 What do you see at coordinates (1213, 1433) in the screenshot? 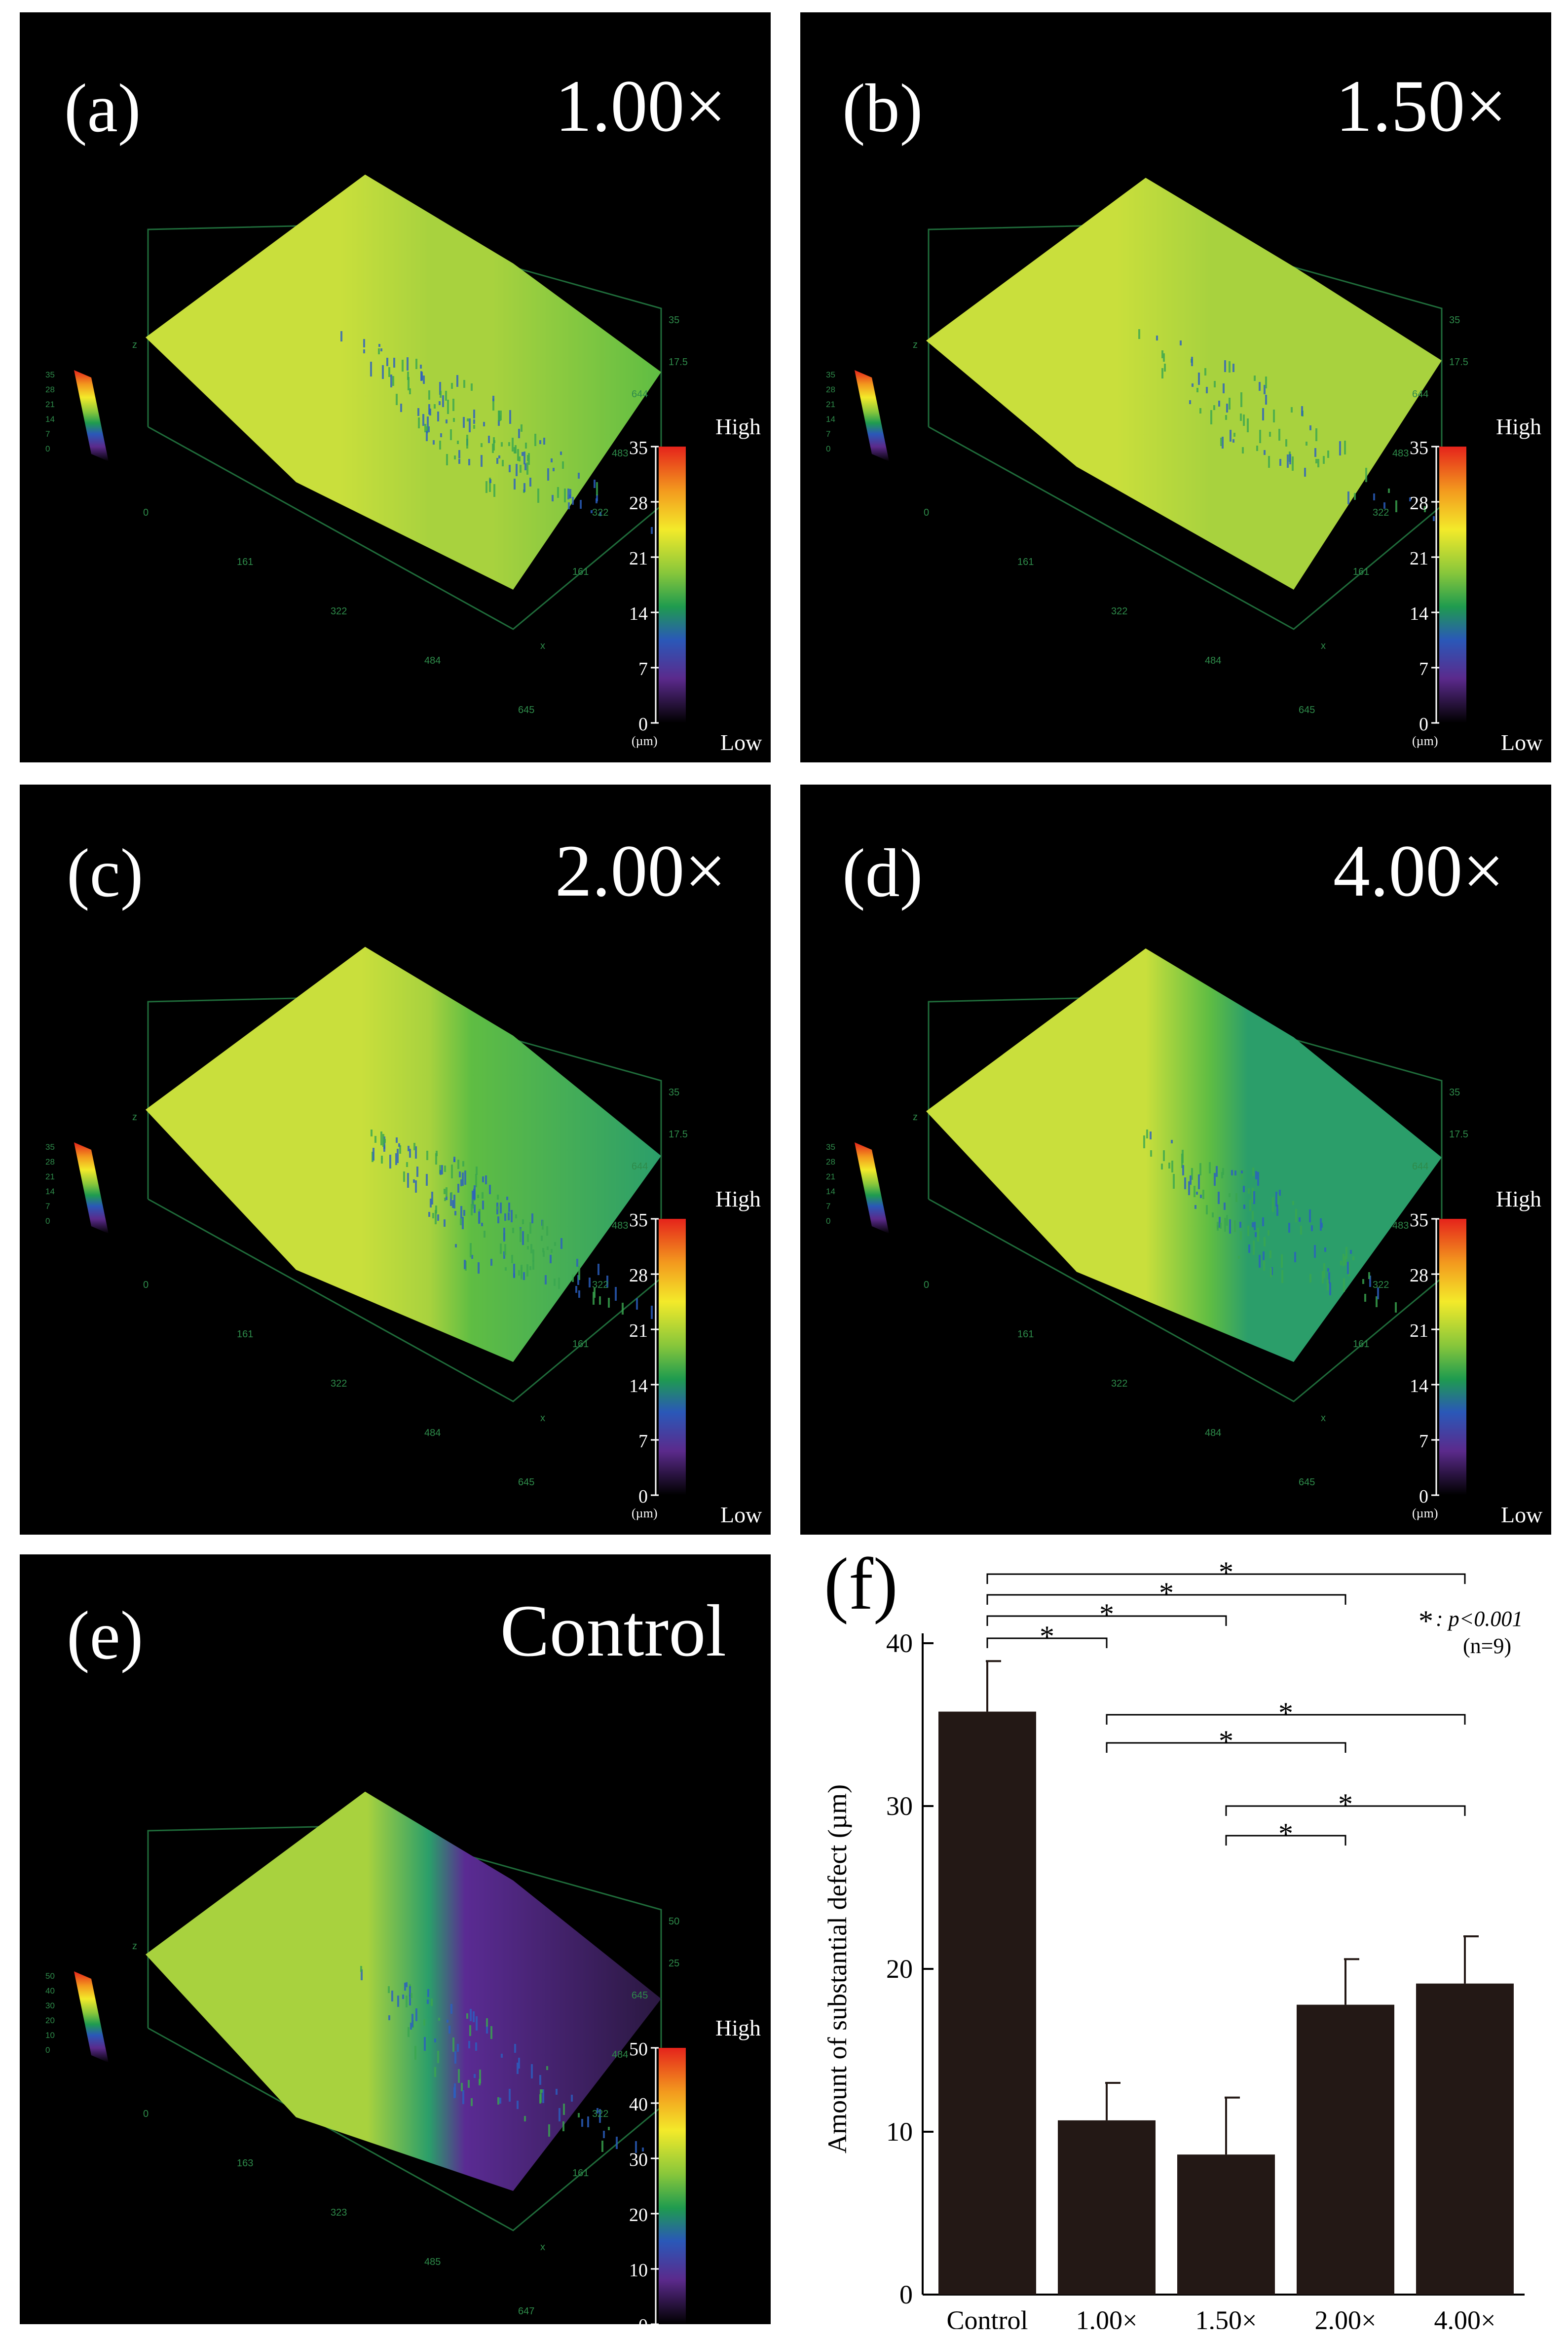
I see `x-axis-tick: 484` at bounding box center [1213, 1433].